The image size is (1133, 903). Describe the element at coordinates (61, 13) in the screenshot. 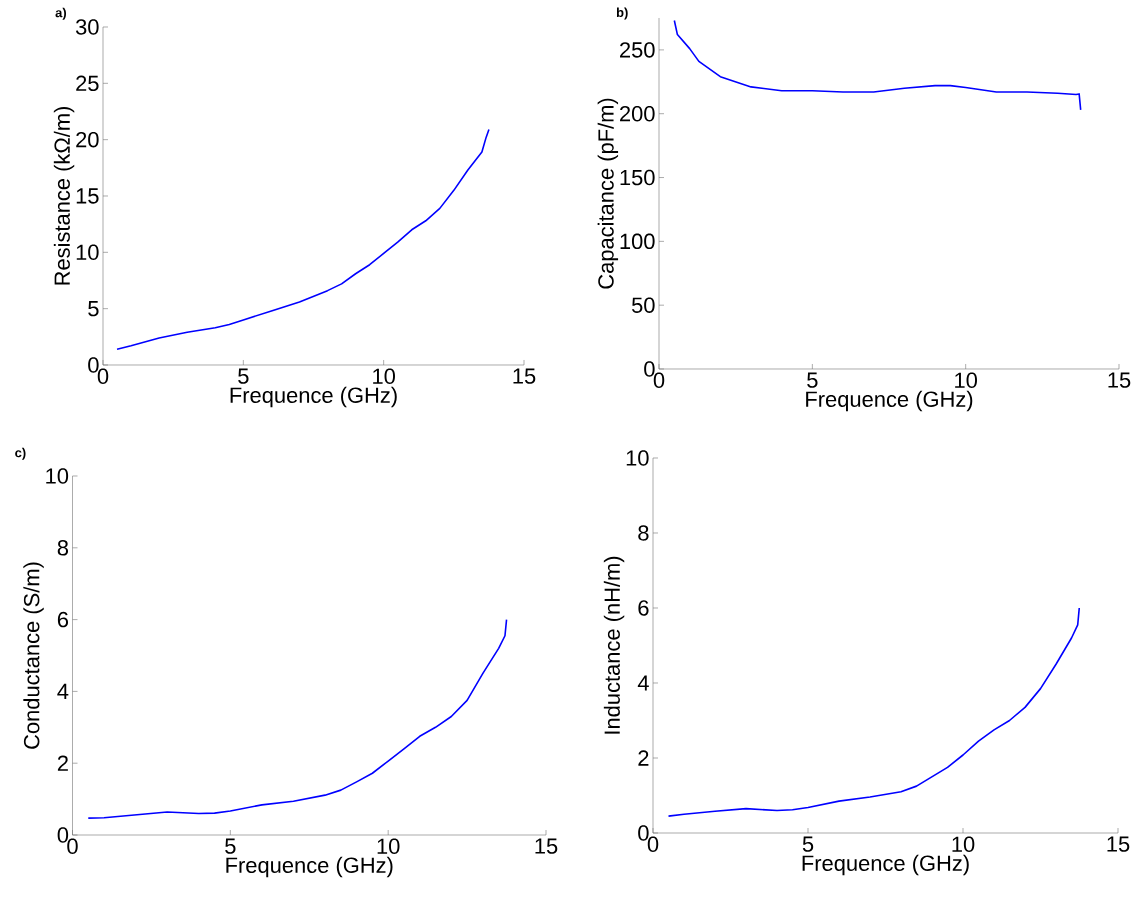

I see `chart-title: a)` at that location.